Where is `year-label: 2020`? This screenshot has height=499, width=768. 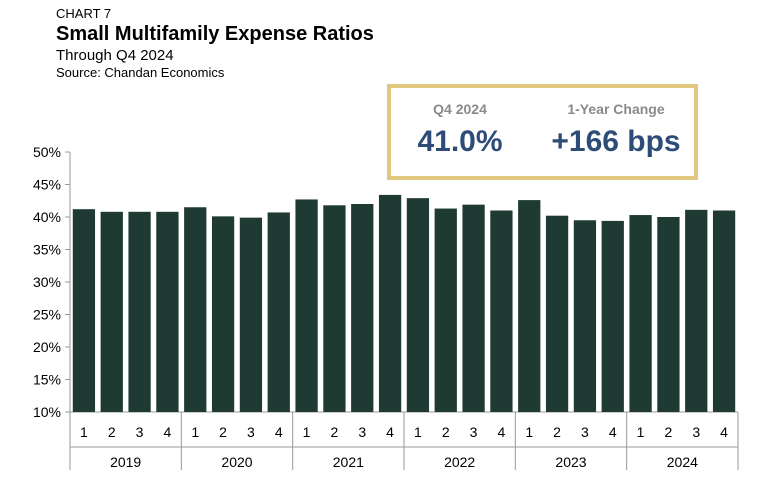 year-label: 2020 is located at coordinates (236, 462).